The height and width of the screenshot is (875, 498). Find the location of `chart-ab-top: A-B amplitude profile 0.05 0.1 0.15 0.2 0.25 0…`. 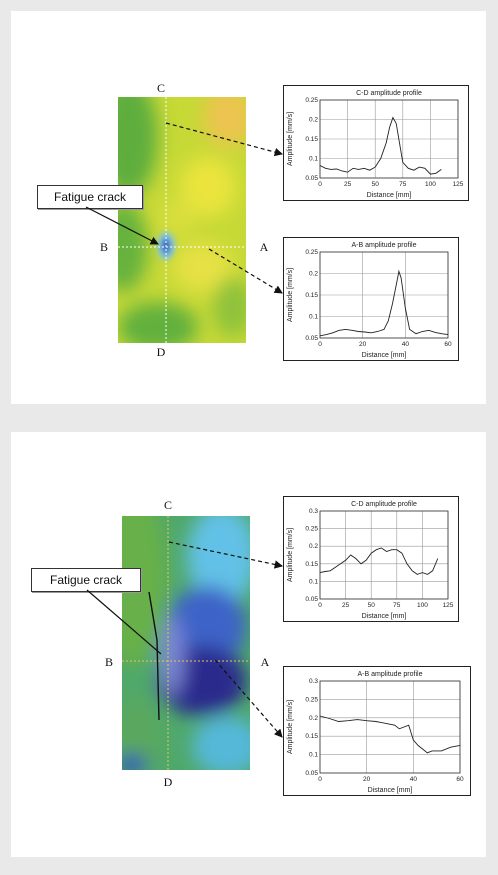

chart-ab-top: A-B amplitude profile 0.05 0.1 0.15 0.2 0.25 0… is located at coordinates (371, 299).